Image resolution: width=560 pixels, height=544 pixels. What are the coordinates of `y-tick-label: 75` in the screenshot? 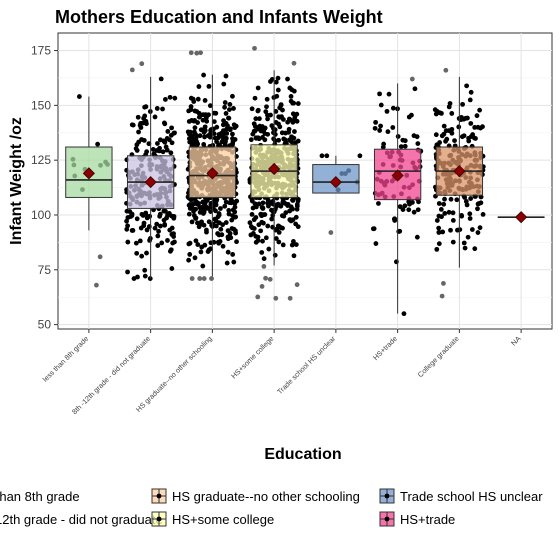 It's located at (45, 270).